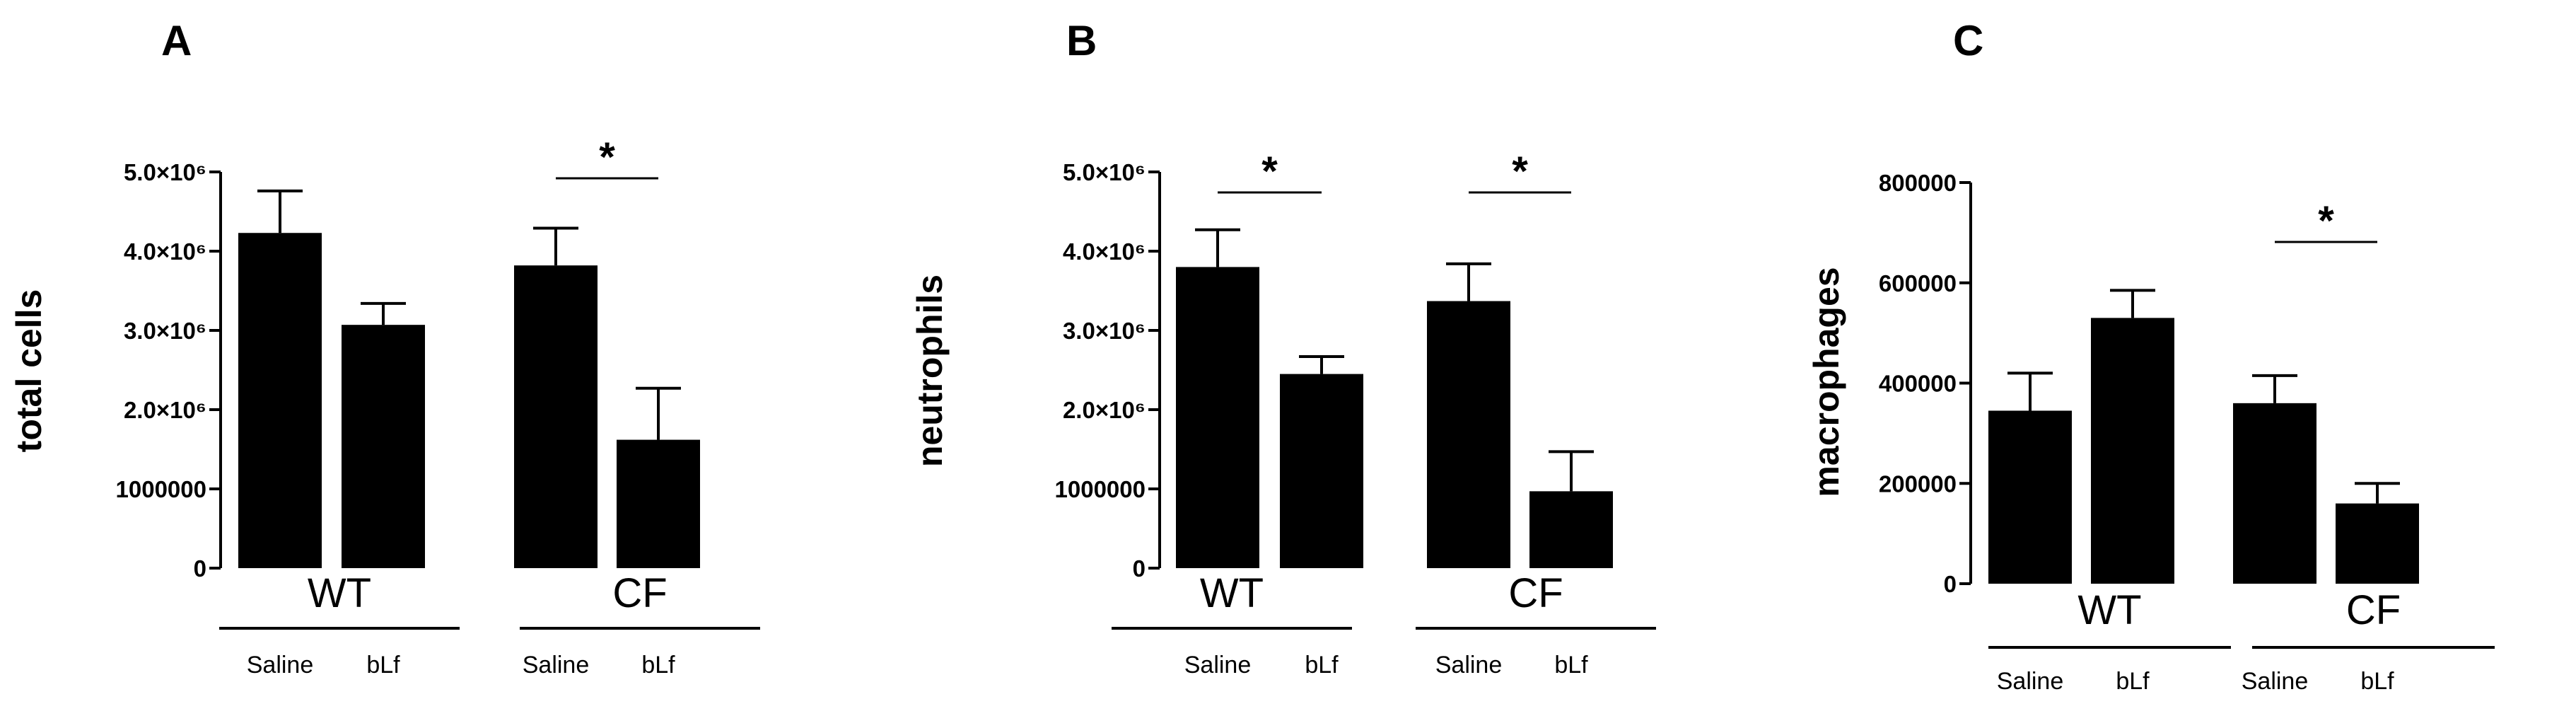 This screenshot has height=716, width=2576. I want to click on panel-letter: B, so click(1081, 40).